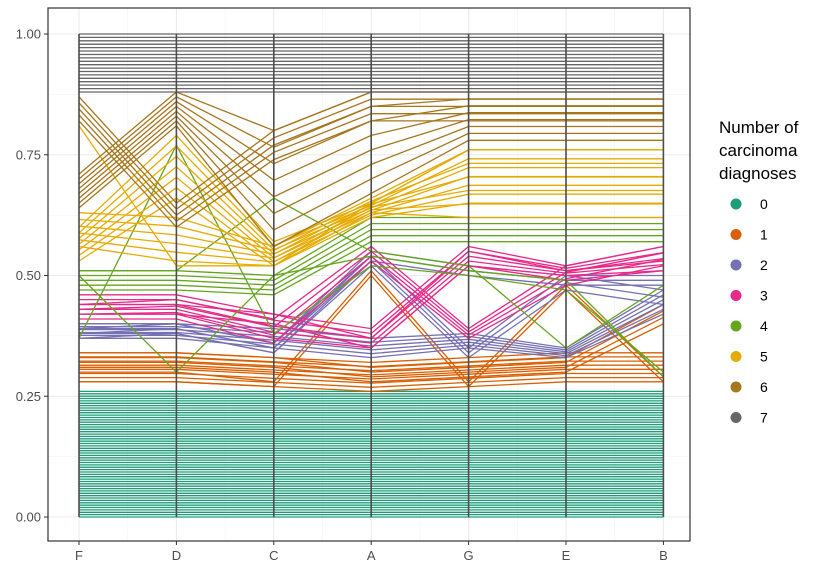 The width and height of the screenshot is (830, 575). I want to click on x-tick-label-A: A, so click(371, 555).